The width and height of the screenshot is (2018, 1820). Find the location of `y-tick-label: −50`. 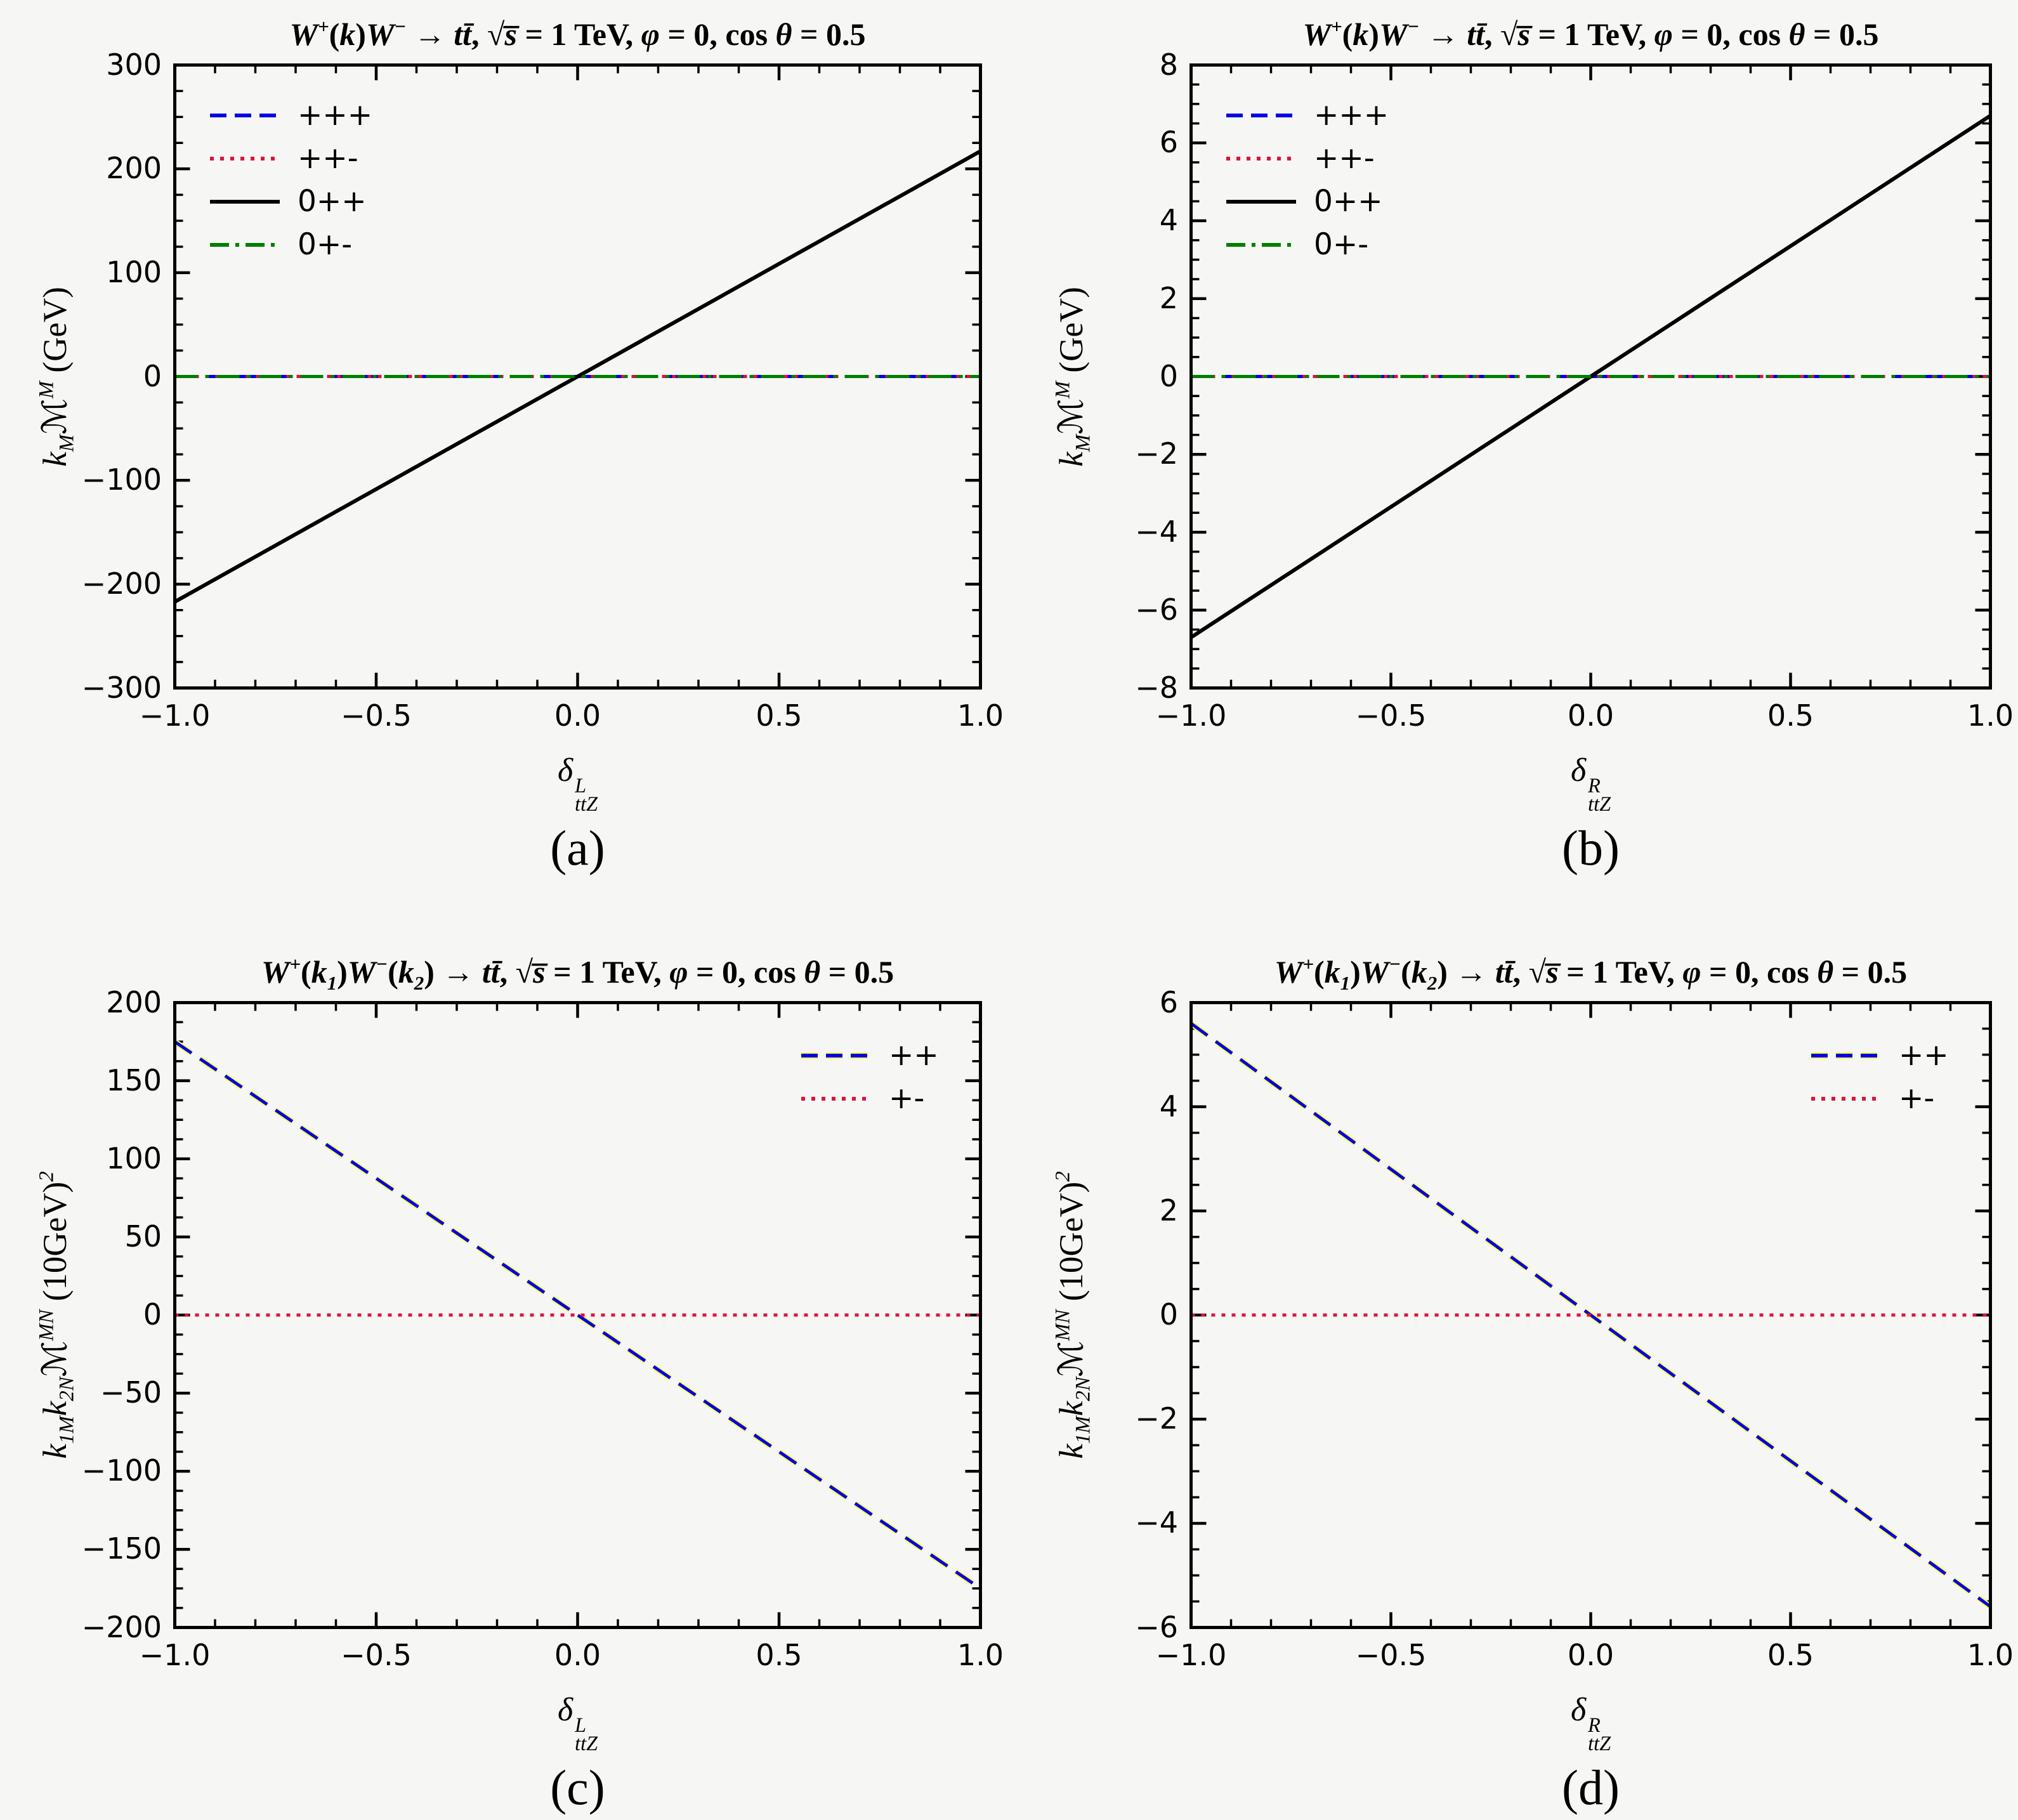

y-tick-label: −50 is located at coordinates (131, 1392).